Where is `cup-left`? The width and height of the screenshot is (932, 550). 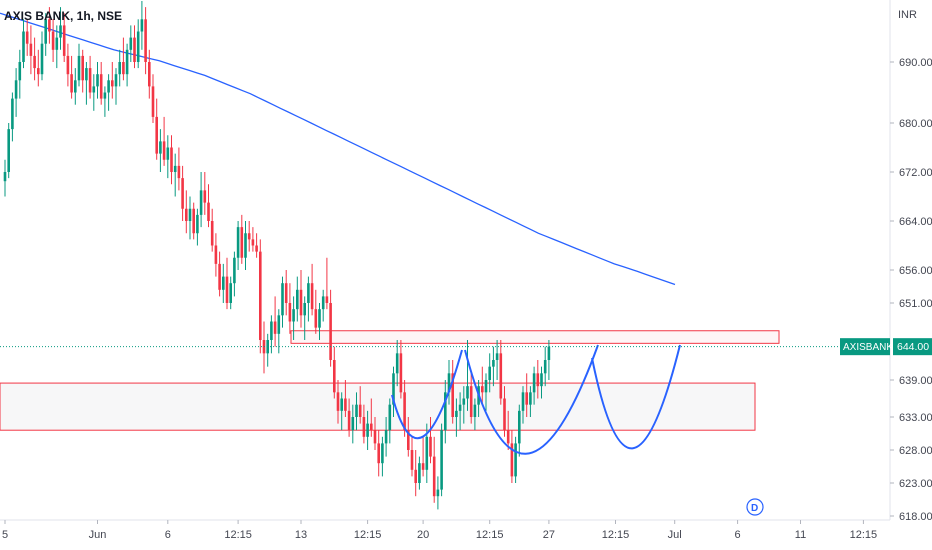
cup-left is located at coordinates (427, 394).